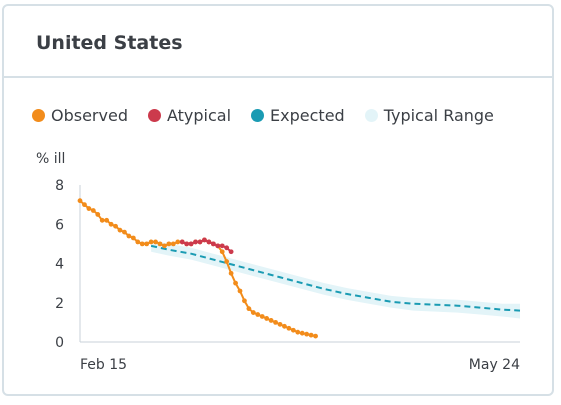 This screenshot has height=405, width=561. Describe the element at coordinates (154, 115) in the screenshot. I see `legend-dot-atypical` at that location.